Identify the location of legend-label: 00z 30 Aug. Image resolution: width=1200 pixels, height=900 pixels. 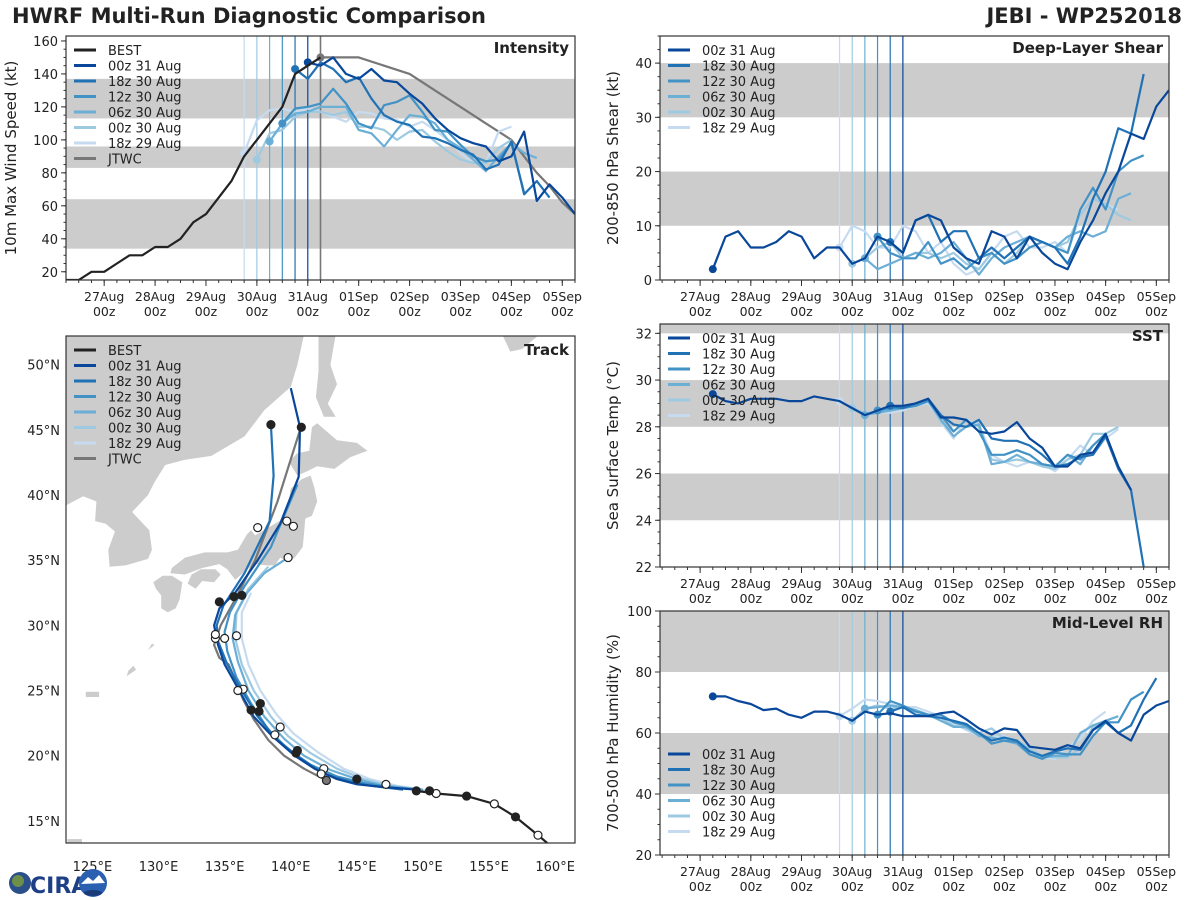
(145, 129).